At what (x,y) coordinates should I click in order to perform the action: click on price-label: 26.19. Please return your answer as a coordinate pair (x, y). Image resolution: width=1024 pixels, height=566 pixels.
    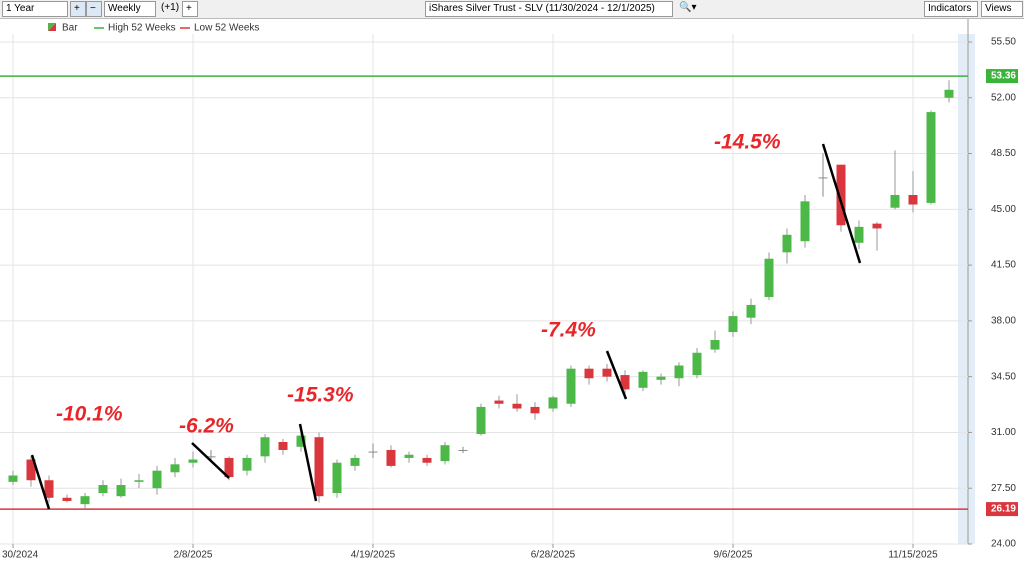
    Looking at the image, I should click on (1003, 509).